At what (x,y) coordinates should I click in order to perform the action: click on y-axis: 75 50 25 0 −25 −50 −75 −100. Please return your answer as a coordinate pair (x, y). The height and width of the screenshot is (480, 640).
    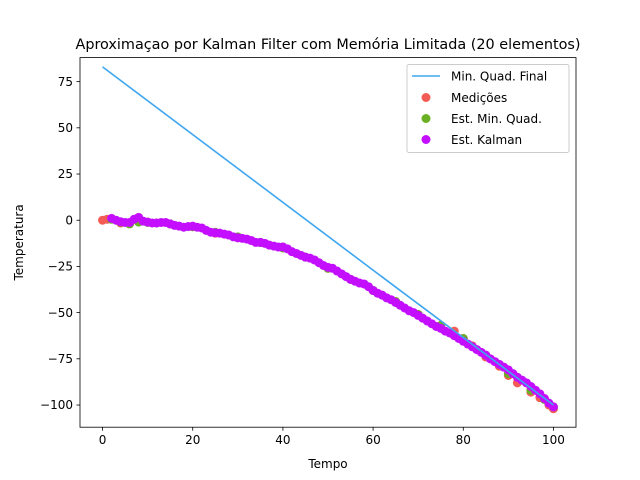
    Looking at the image, I should click on (60, 243).